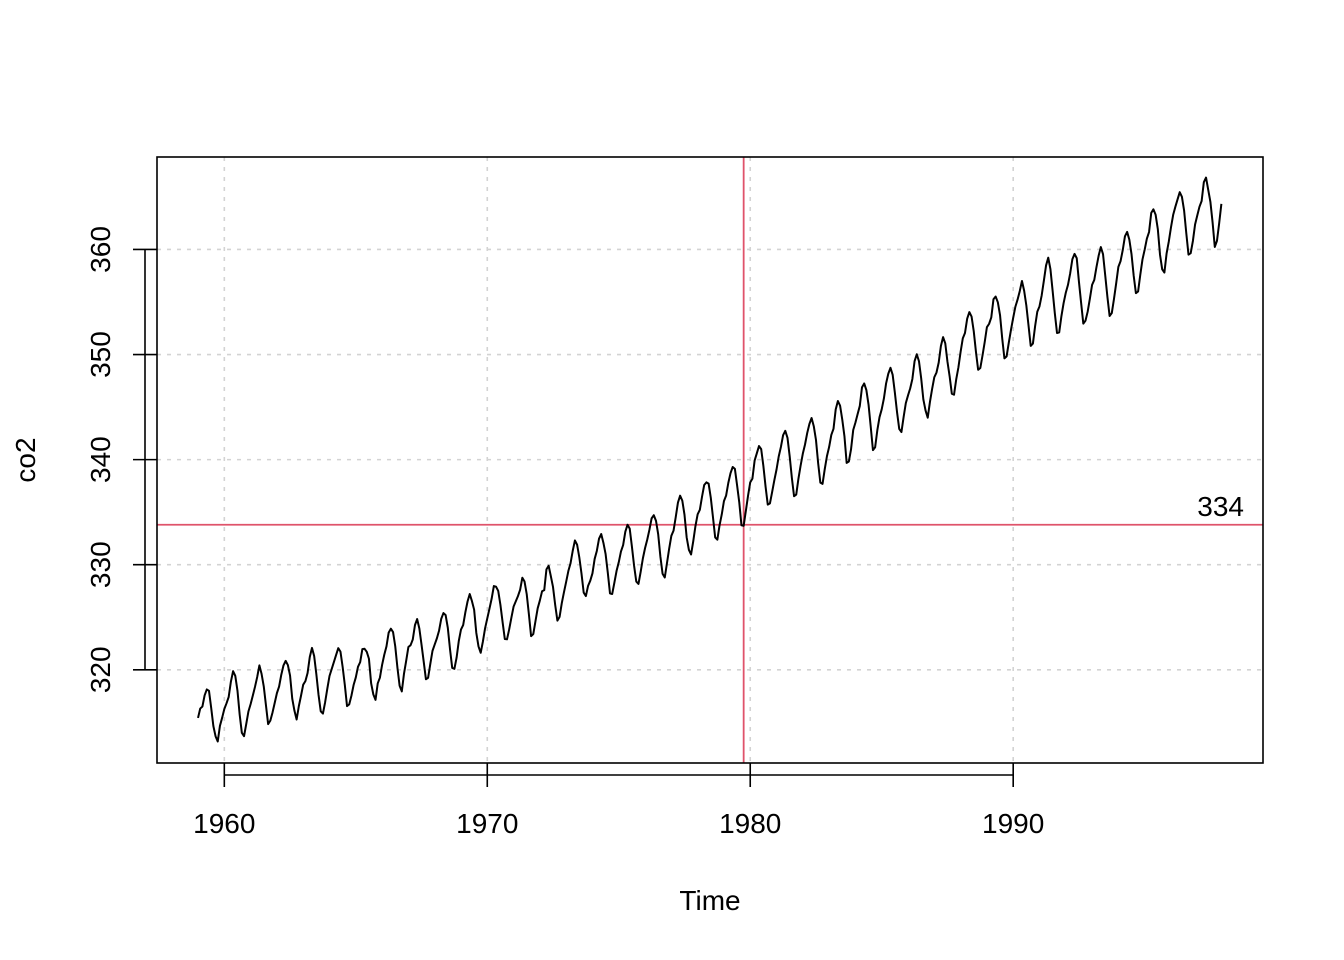  Describe the element at coordinates (100, 459) in the screenshot. I see `y-tick-label-340: 340` at that location.